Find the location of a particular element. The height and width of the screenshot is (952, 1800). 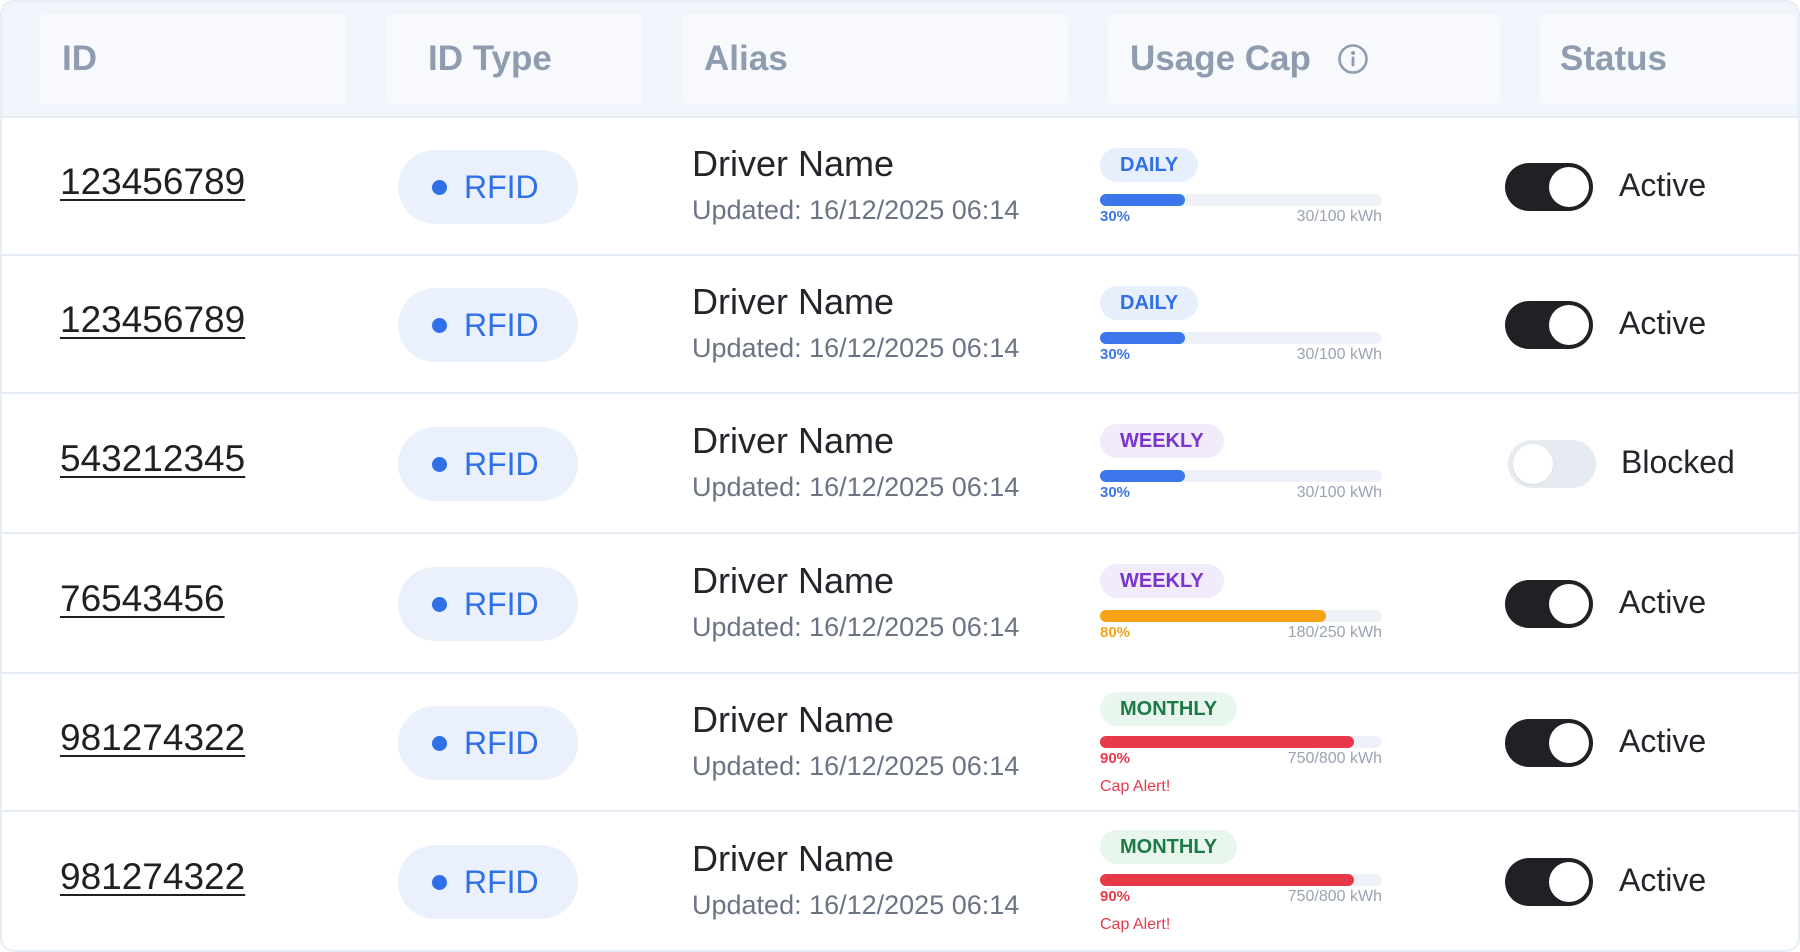

table-header: ID ID Type Alias Usage Cap Status is located at coordinates (900, 59).